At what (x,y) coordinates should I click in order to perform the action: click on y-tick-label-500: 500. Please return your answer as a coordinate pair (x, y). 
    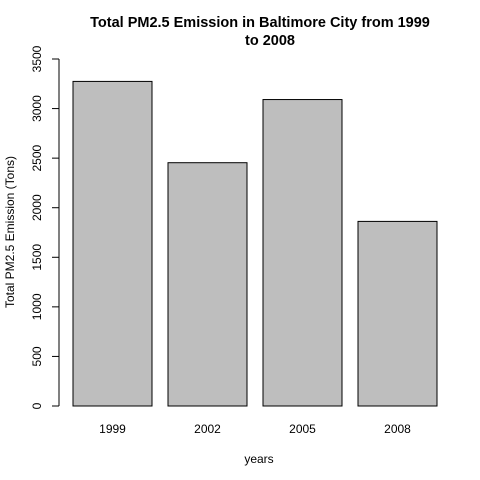
    Looking at the image, I should click on (37, 356).